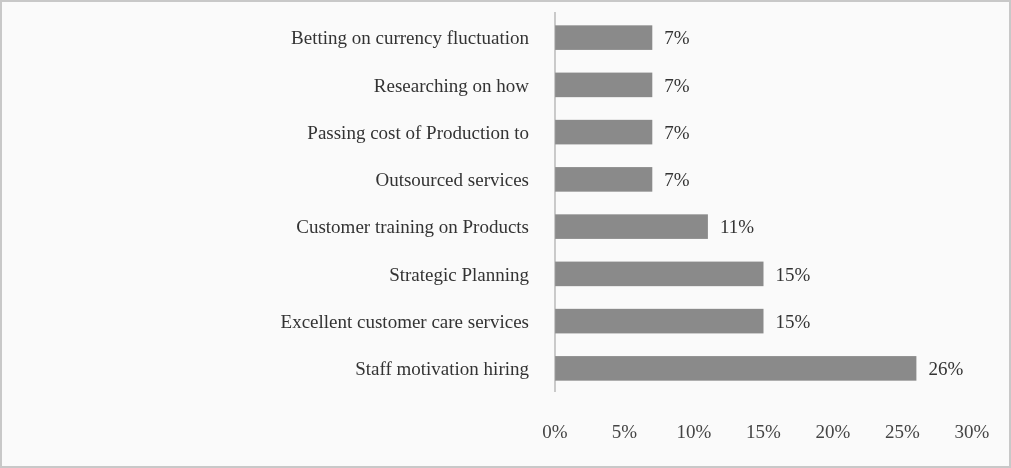  Describe the element at coordinates (694, 431) in the screenshot. I see `x-tick-label: 10%` at that location.